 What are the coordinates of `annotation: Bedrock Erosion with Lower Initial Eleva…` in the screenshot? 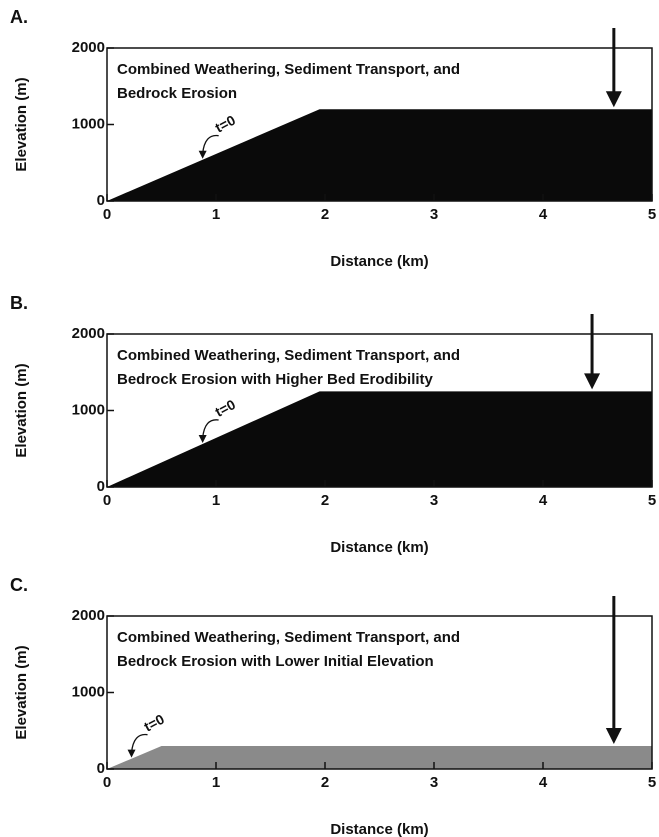 It's located at (275, 661).